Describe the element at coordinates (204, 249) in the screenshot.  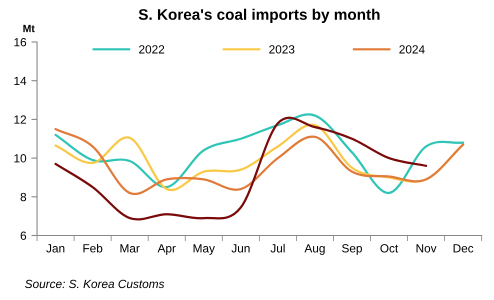
I see `x-tick-label: May` at that location.